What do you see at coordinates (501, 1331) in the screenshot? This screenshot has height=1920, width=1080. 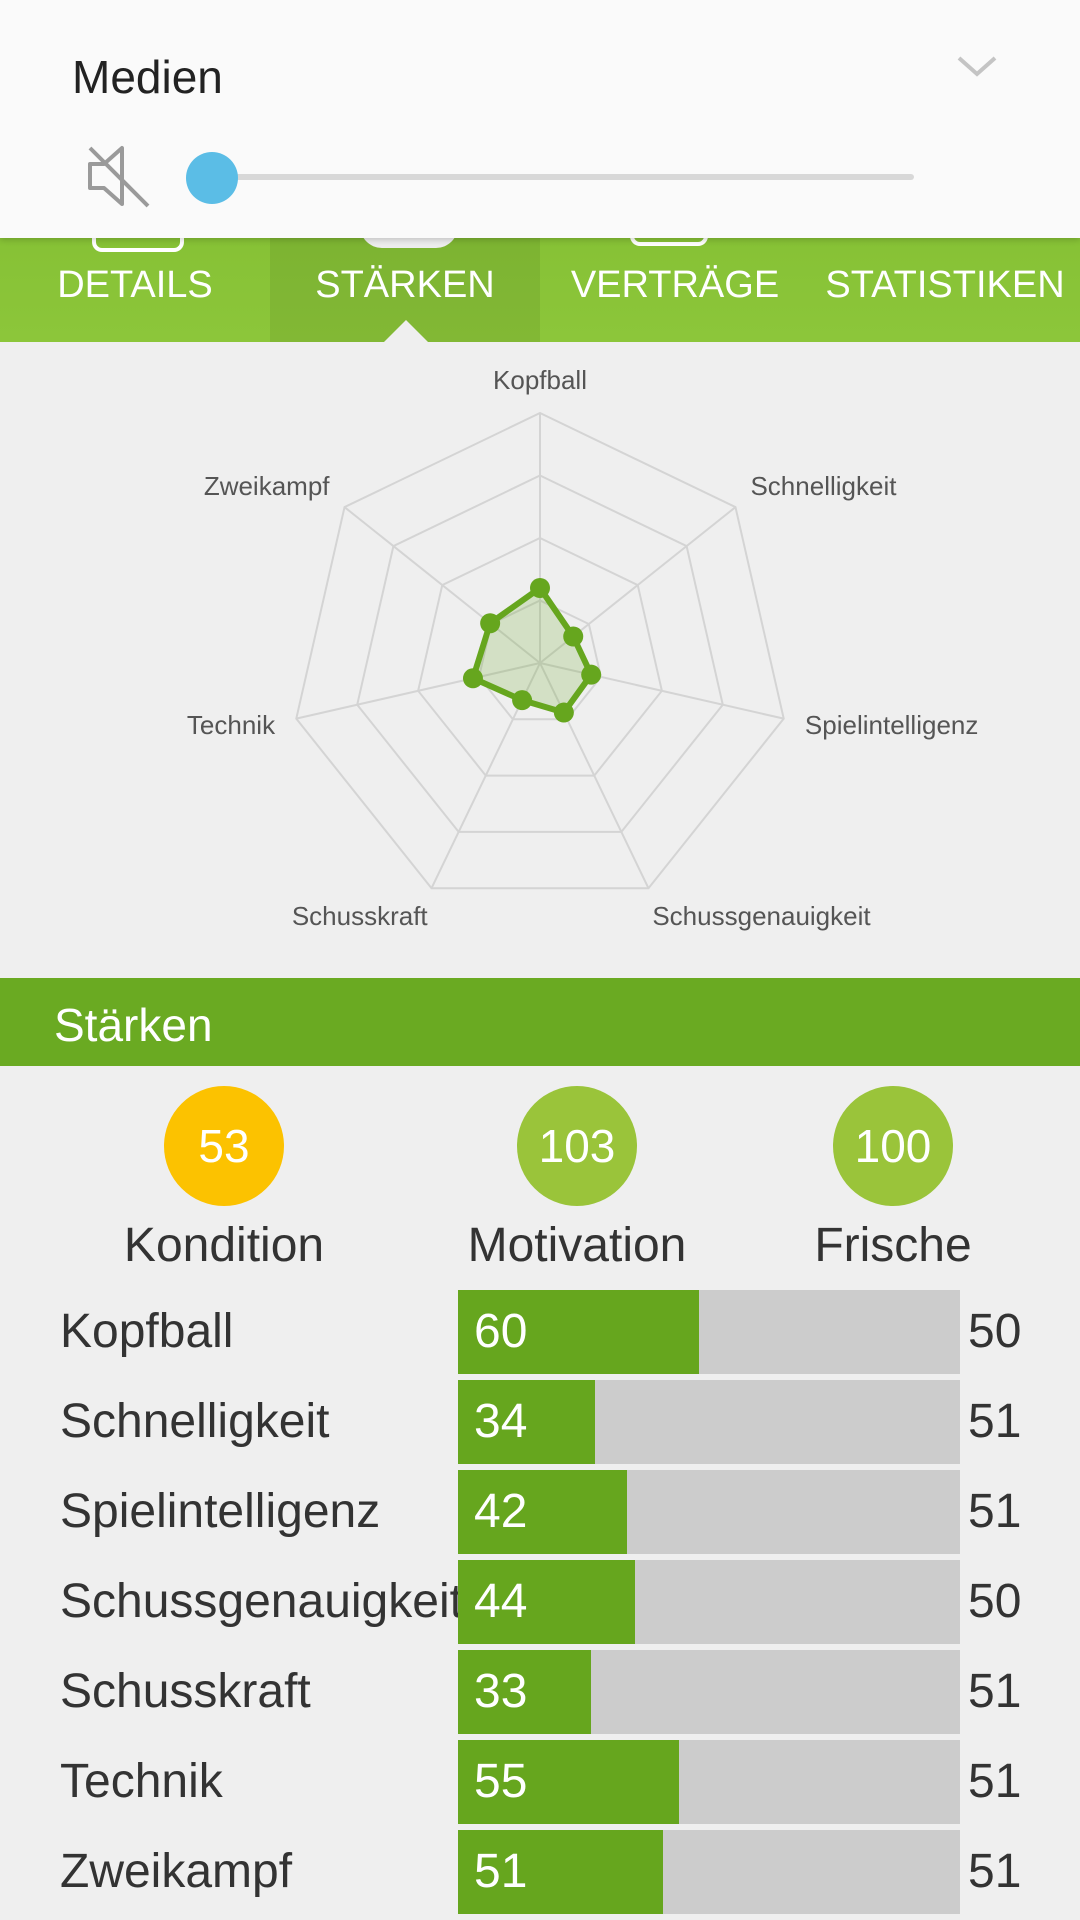 I see `stat-value: 60` at bounding box center [501, 1331].